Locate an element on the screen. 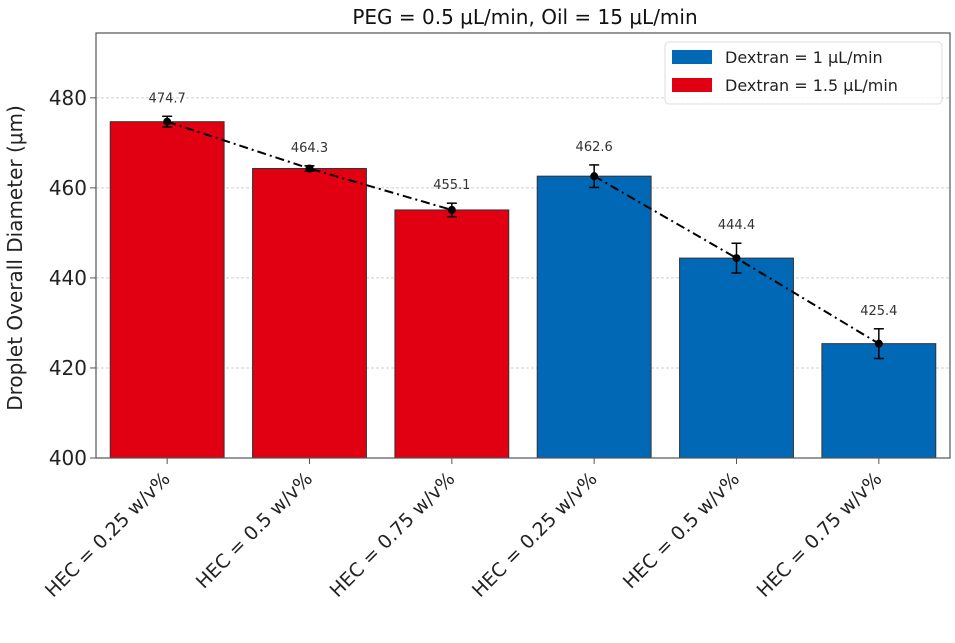 The width and height of the screenshot is (955, 643). y-axis-ticks: 400 420 440 460 480 is located at coordinates (72, 278).